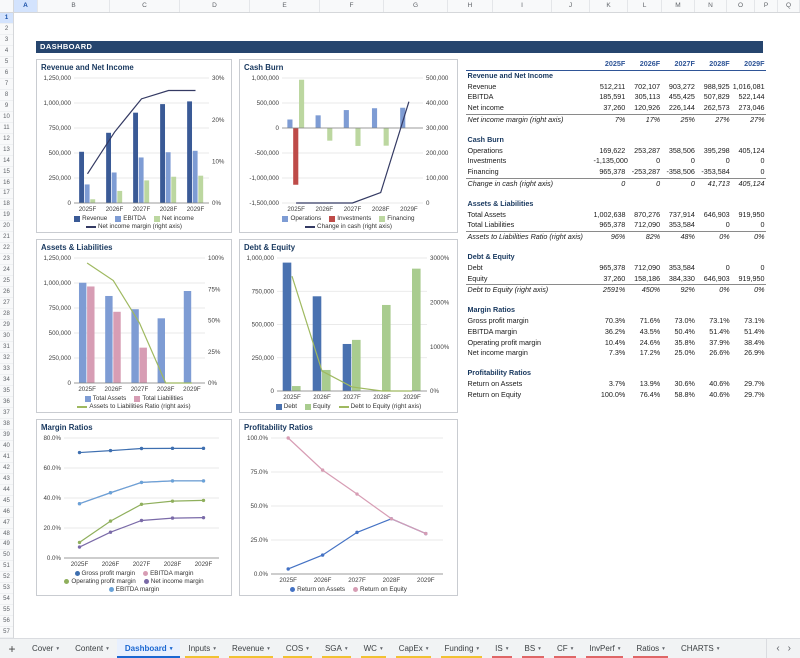 The height and width of the screenshot is (658, 800). Describe the element at coordinates (719, 320) in the screenshot. I see `table-cell: 73.1%` at that location.